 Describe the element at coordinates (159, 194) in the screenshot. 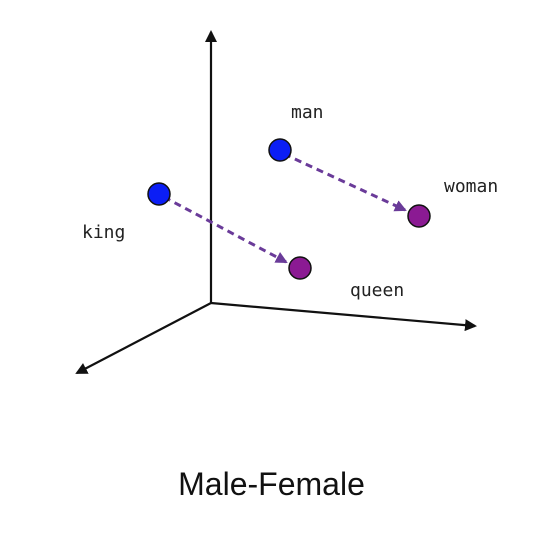

I see `king-point` at that location.